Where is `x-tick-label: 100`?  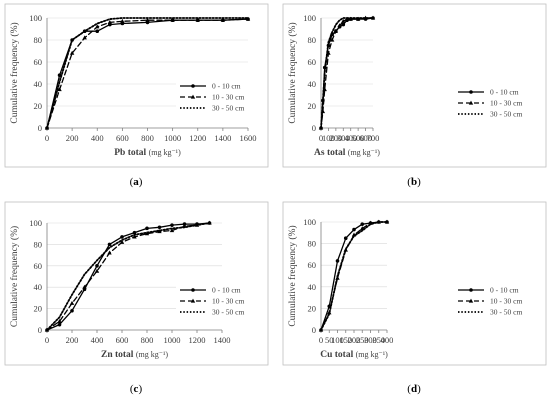 x-tick-label: 100 is located at coordinates (328, 138).